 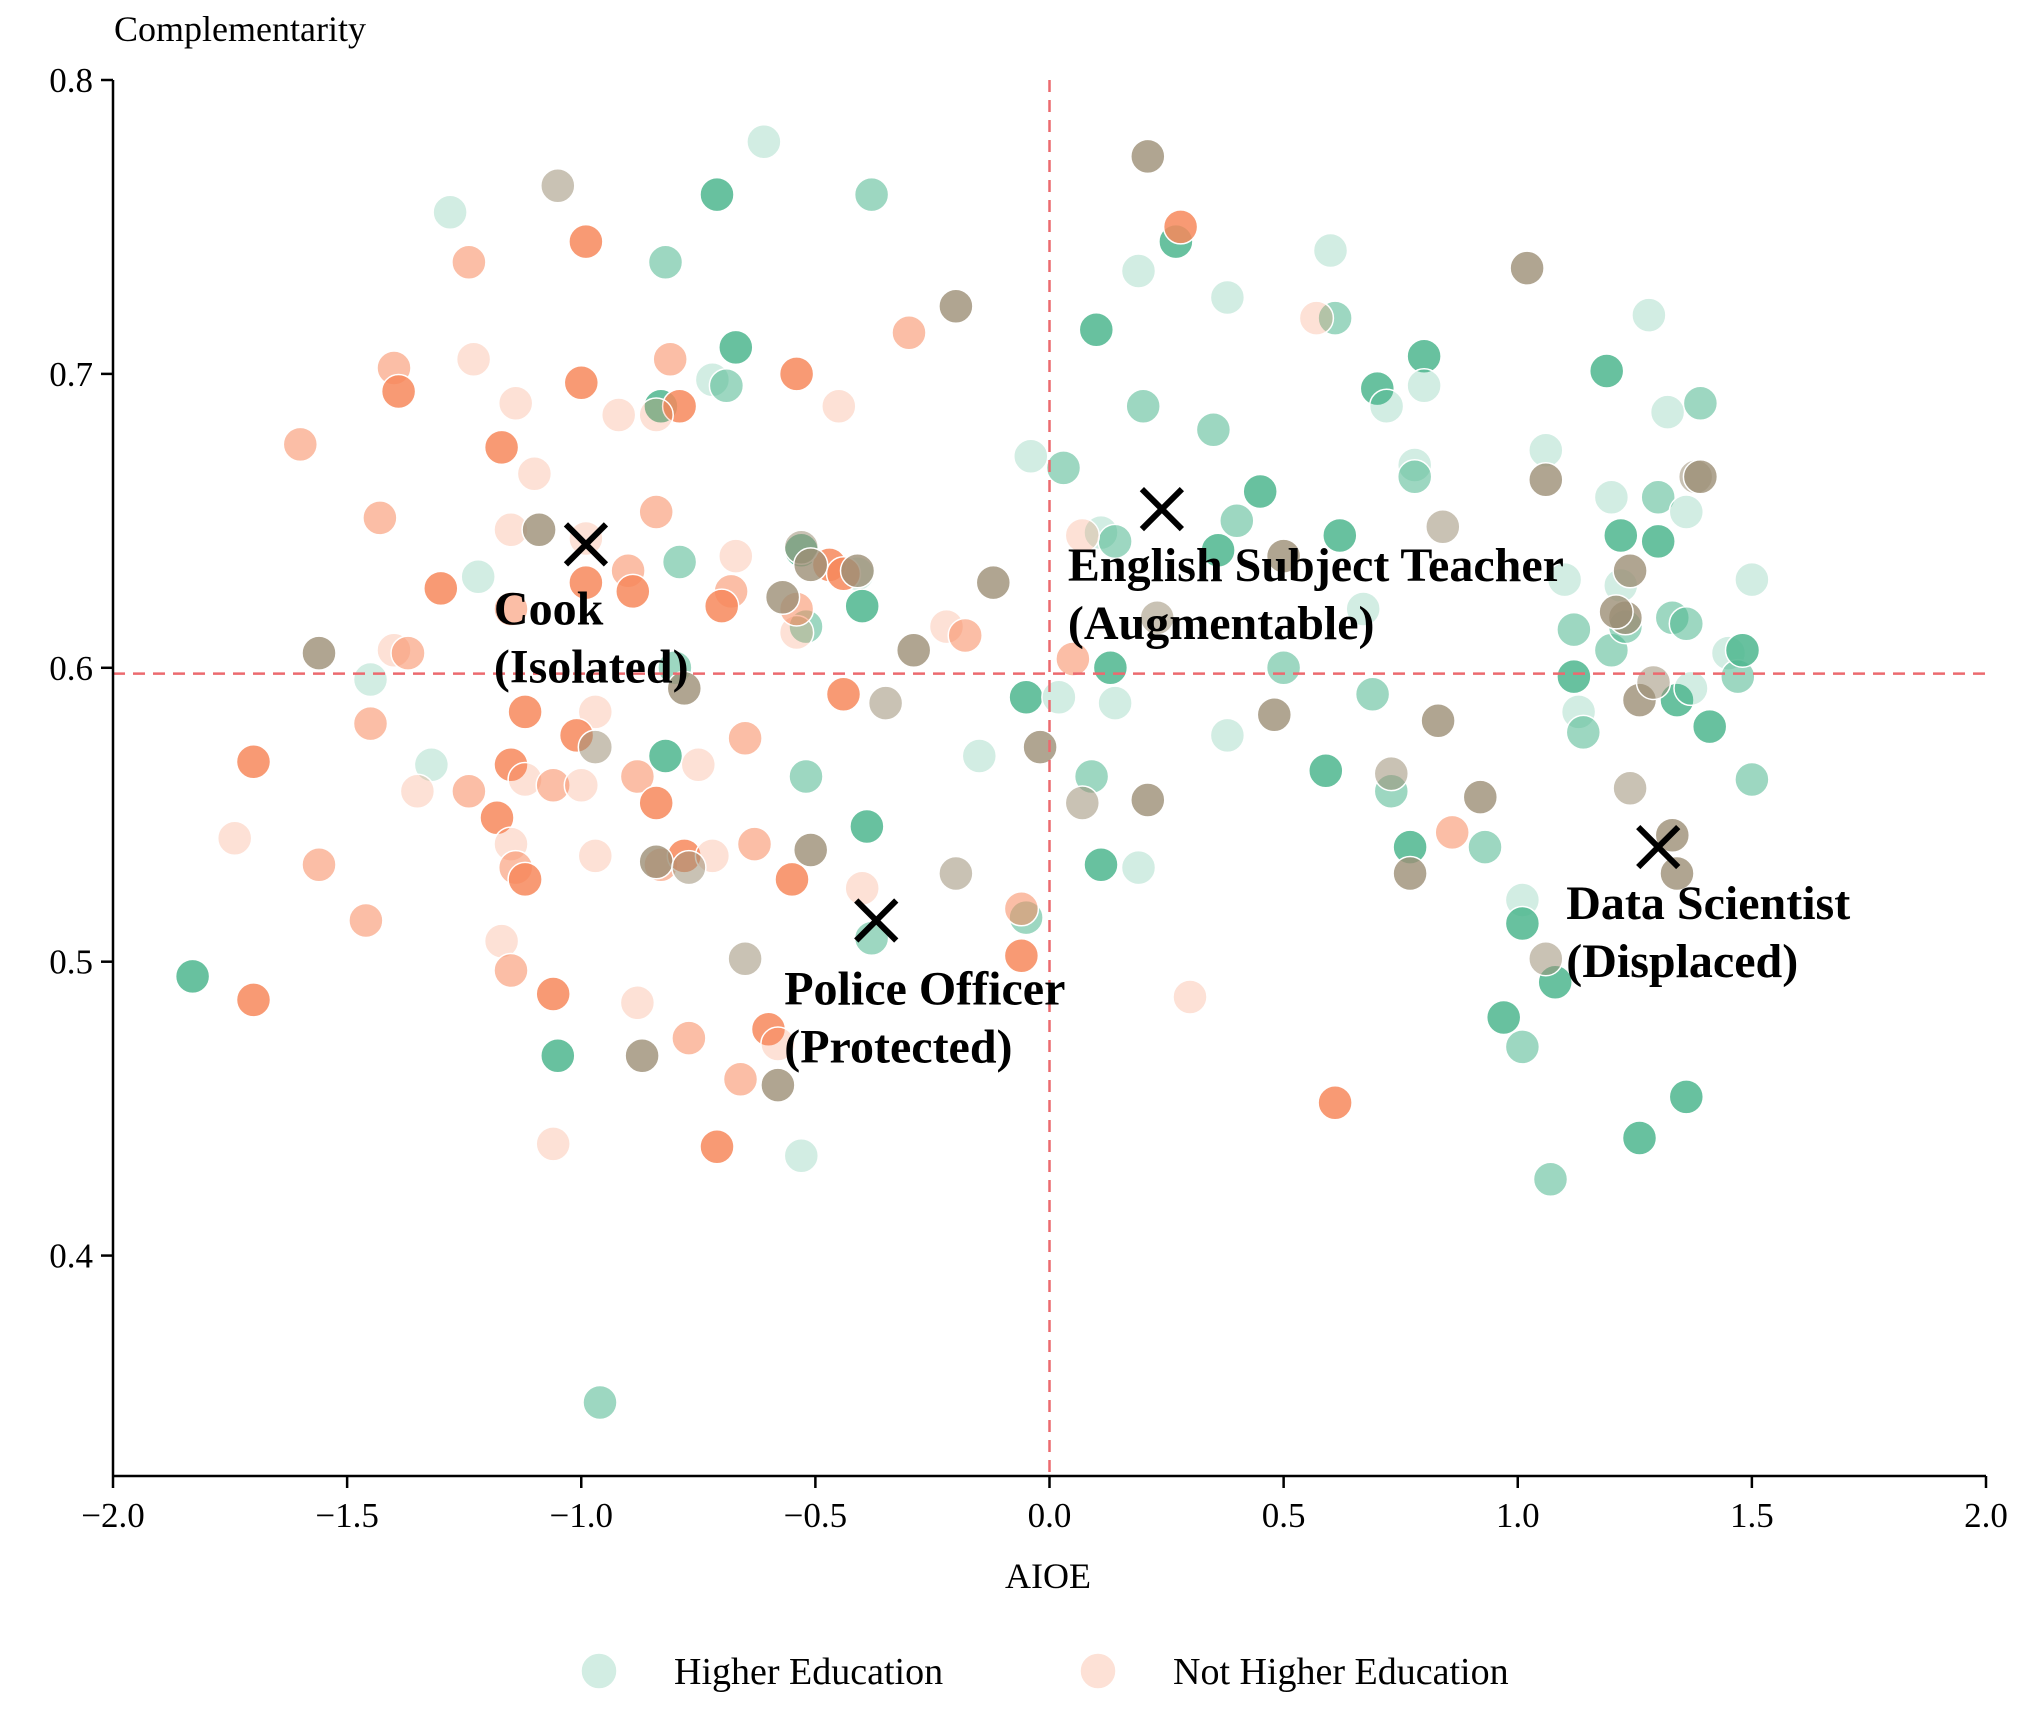 I want to click on annotation-category: (Isolated), so click(x=591, y=666).